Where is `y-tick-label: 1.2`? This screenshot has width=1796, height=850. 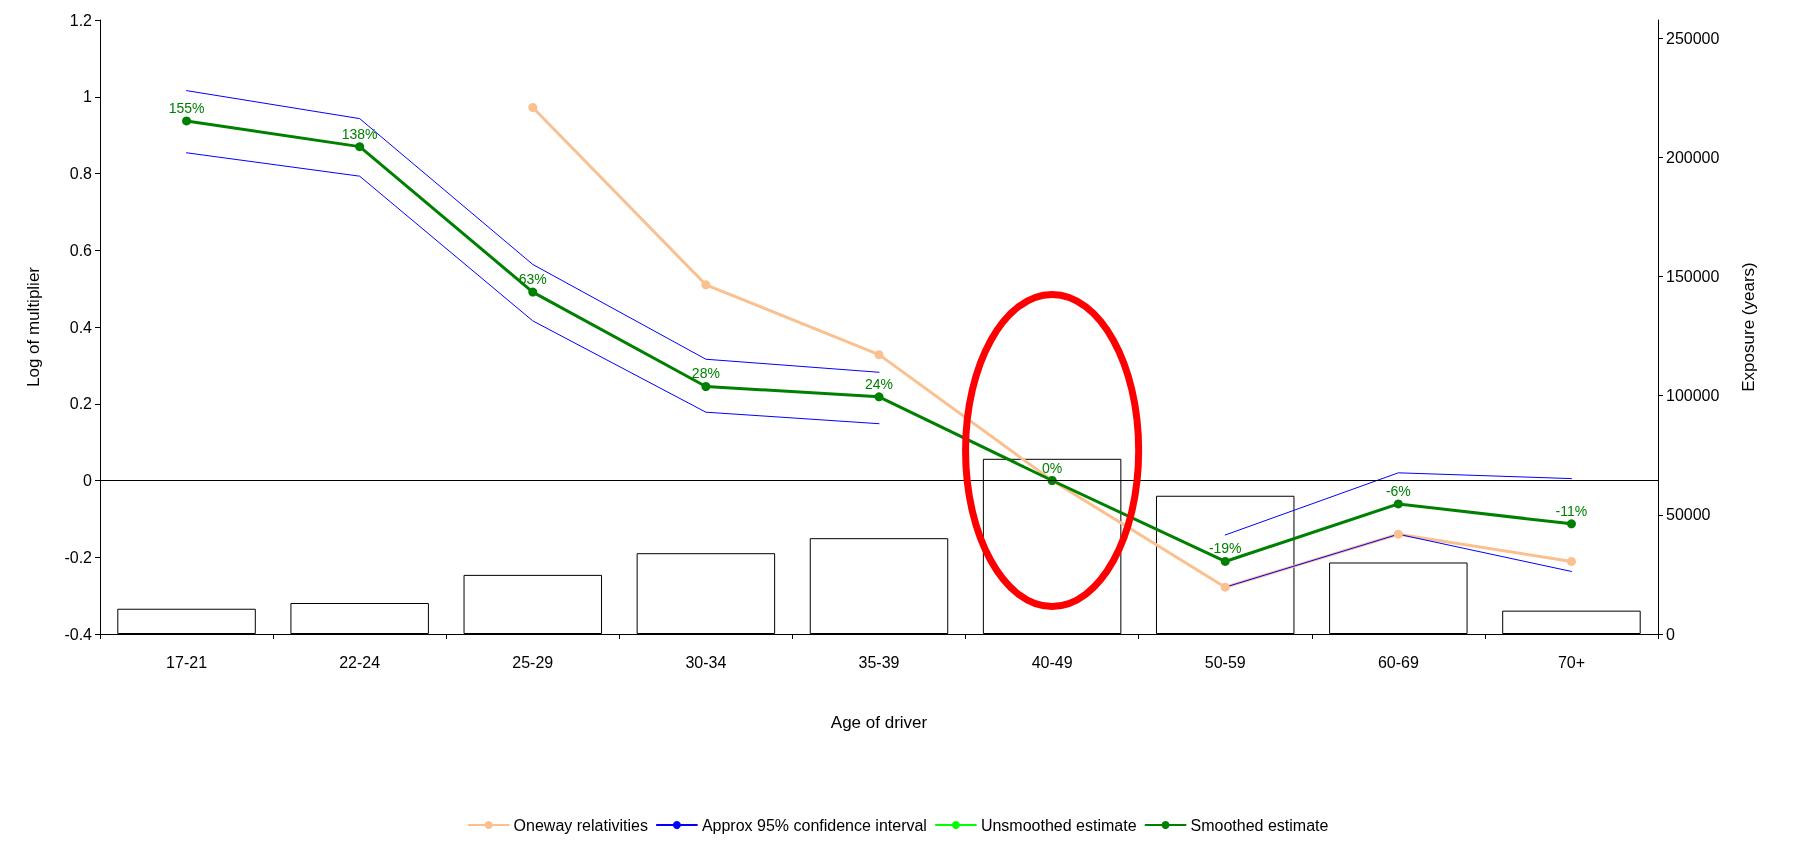
y-tick-label: 1.2 is located at coordinates (81, 20).